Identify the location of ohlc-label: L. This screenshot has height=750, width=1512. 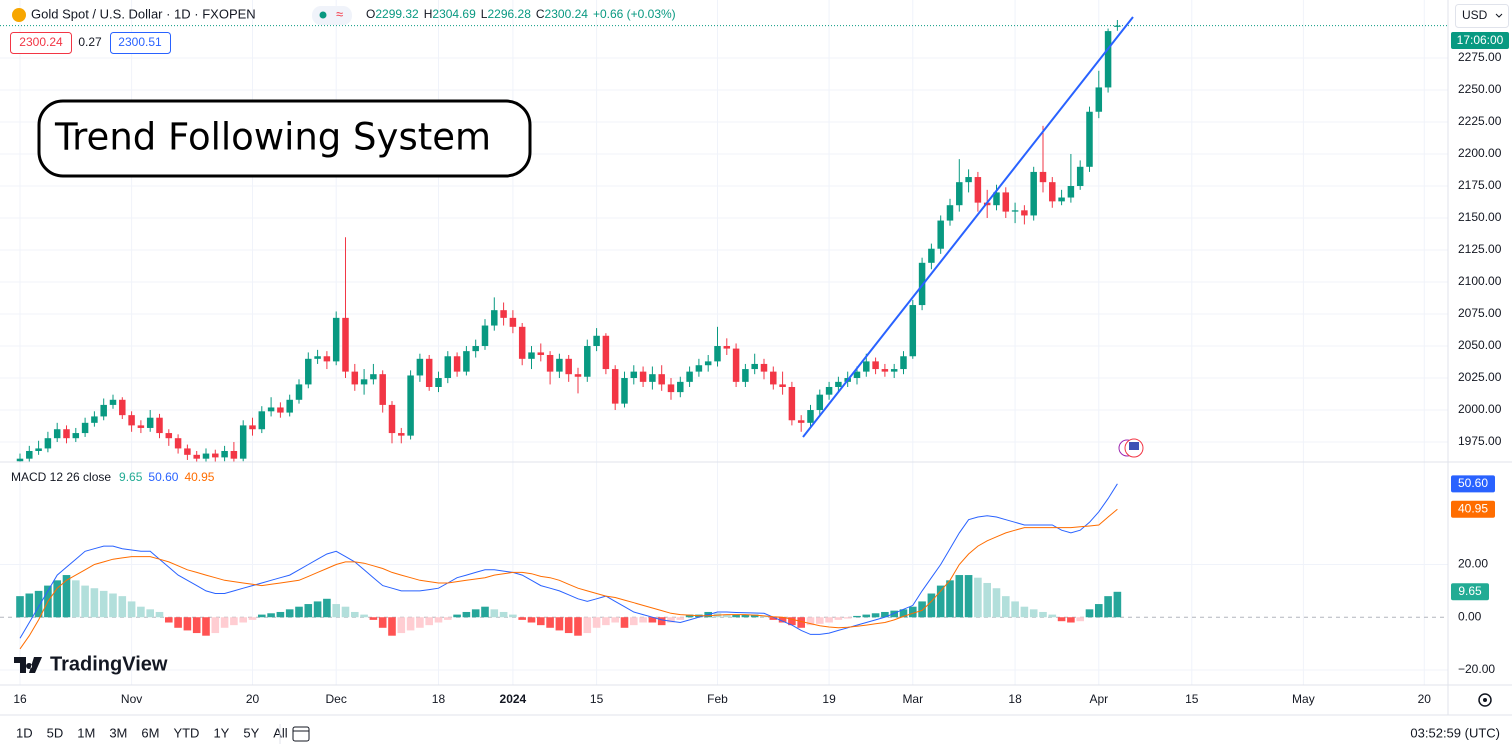
(484, 14).